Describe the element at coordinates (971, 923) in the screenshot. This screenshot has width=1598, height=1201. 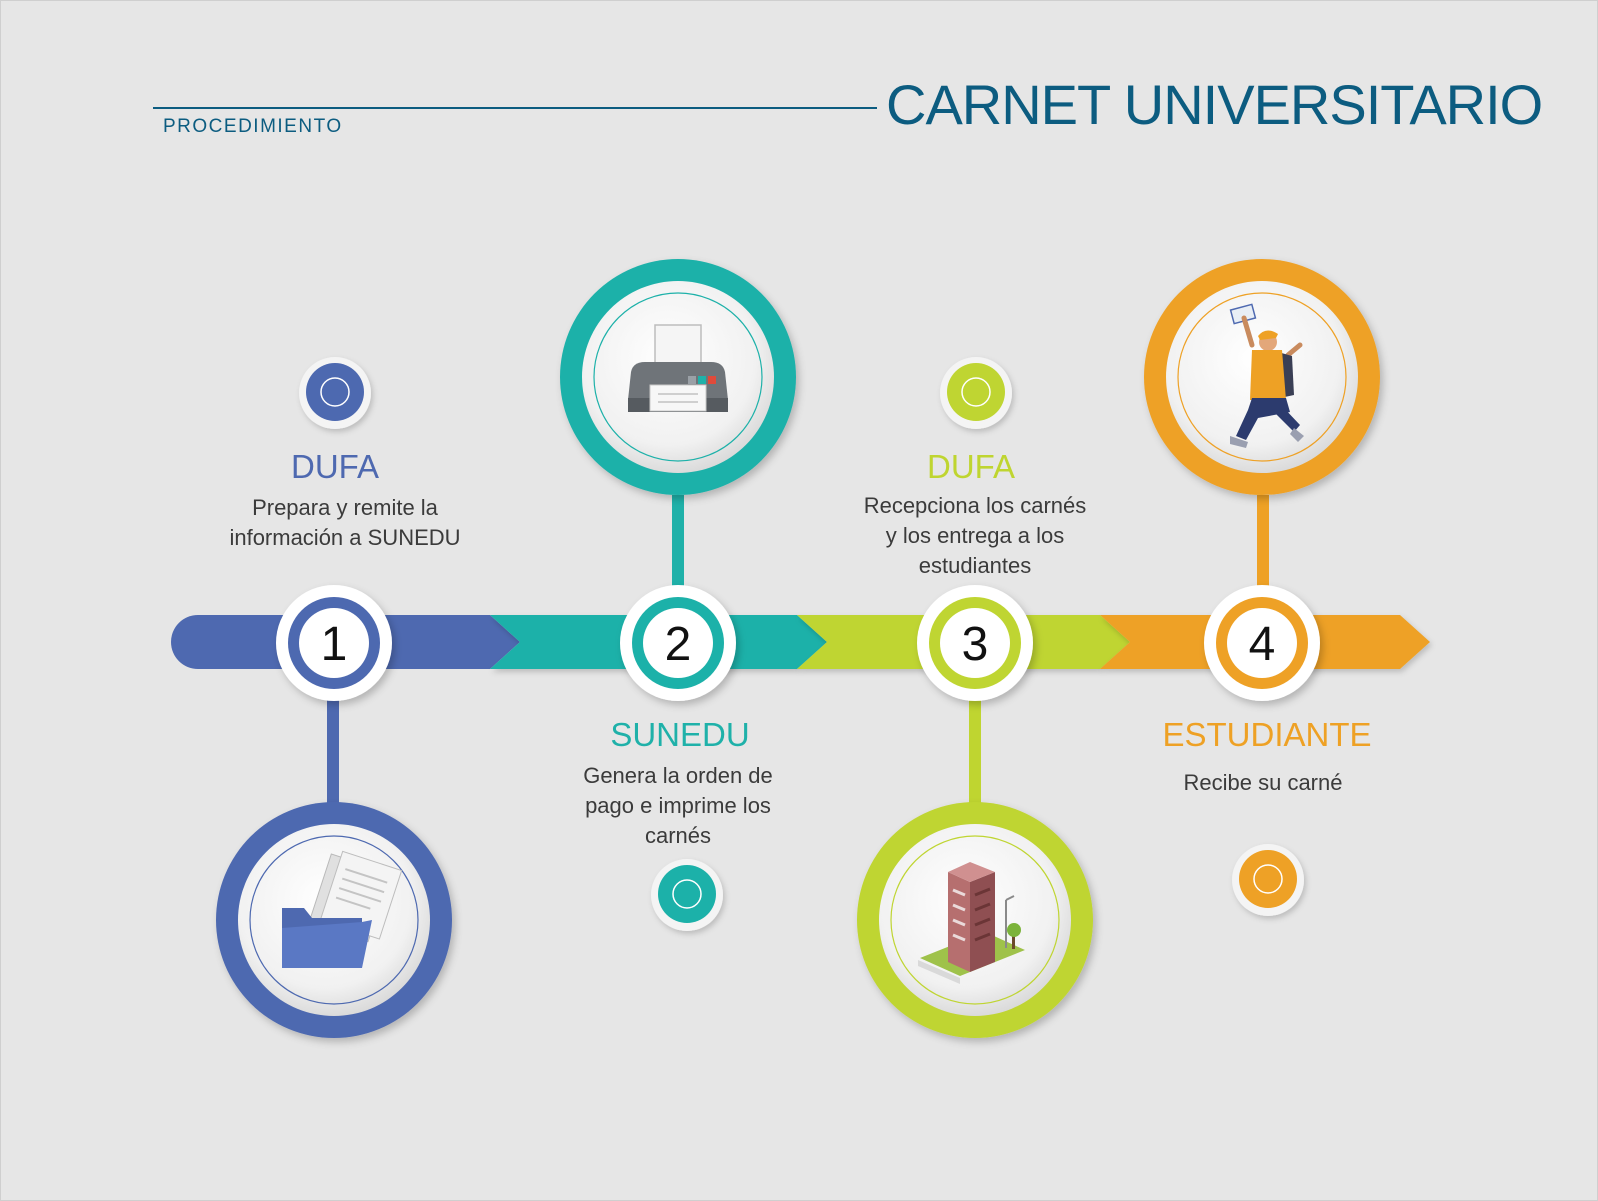
I see `building-icon` at that location.